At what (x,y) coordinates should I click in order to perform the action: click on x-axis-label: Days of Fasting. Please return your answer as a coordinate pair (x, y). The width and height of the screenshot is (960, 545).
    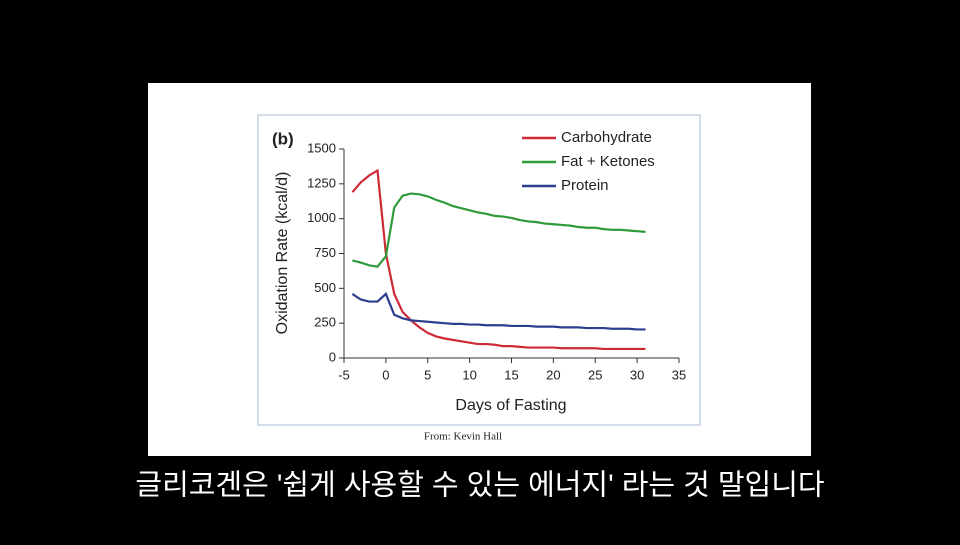
    Looking at the image, I should click on (510, 405).